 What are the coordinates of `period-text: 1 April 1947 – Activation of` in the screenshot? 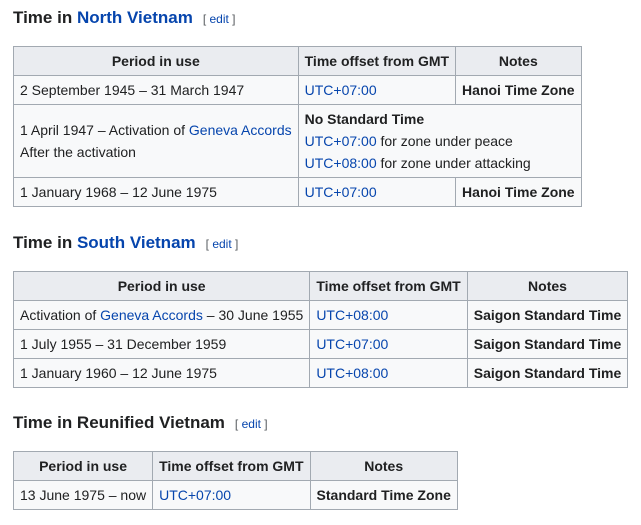 It's located at (104, 130).